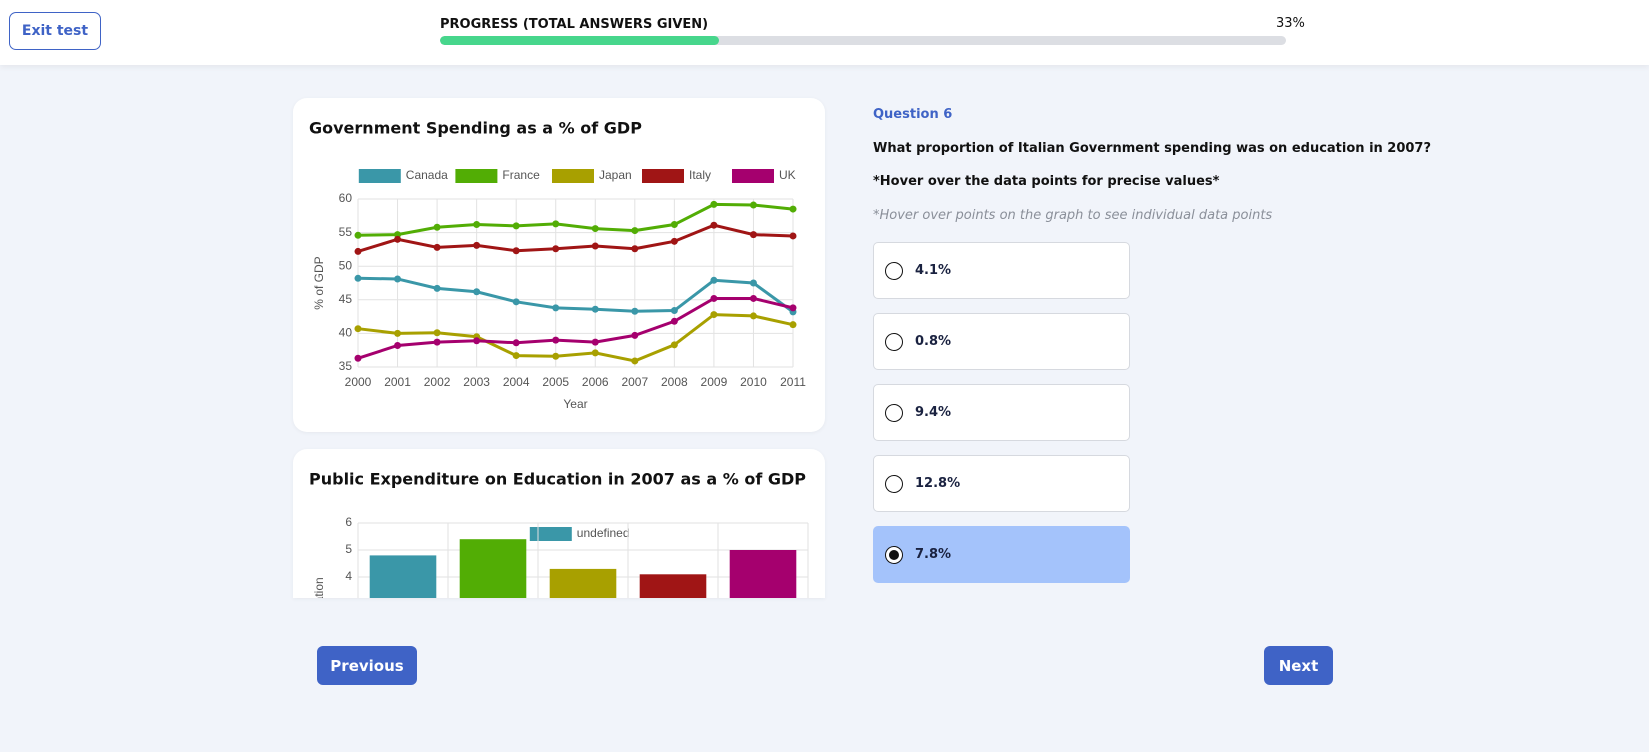 The image size is (1649, 752). Describe the element at coordinates (574, 24) in the screenshot. I see `progress-label: PROGRESS (TOTAL ANSWERS GIVEN)` at that location.